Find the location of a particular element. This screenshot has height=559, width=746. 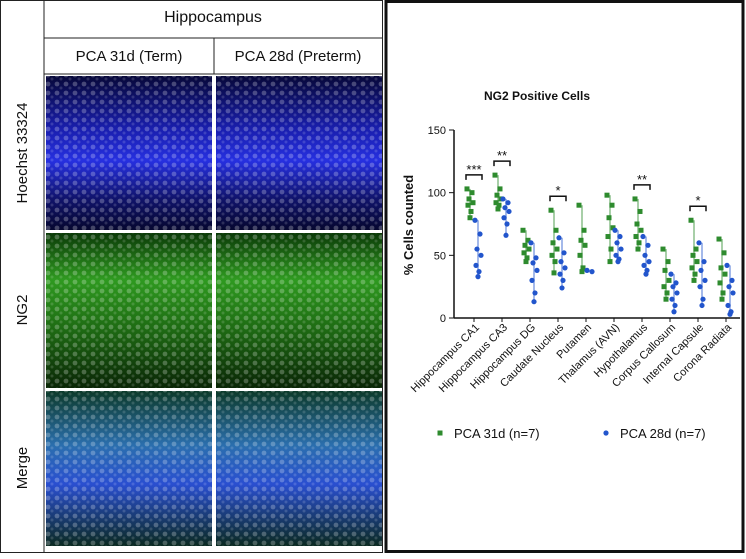

row-label: NG2 is located at coordinates (22, 310).